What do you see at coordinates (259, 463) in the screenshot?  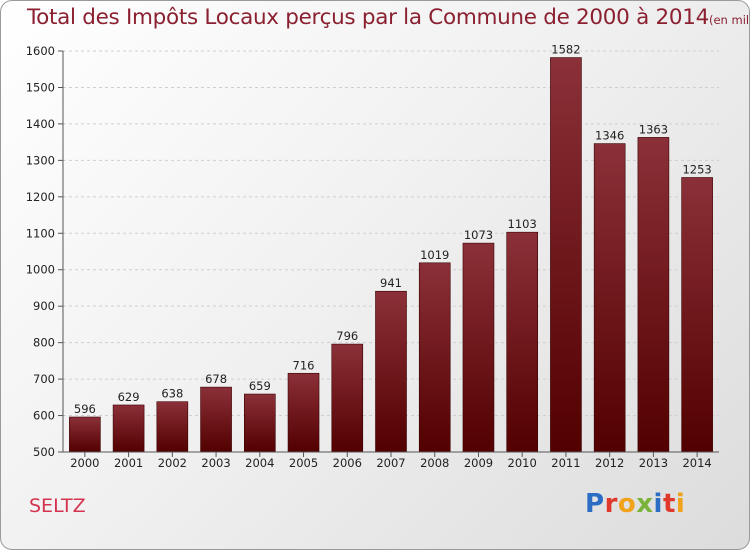 I see `x-tick-label: 2004` at bounding box center [259, 463].